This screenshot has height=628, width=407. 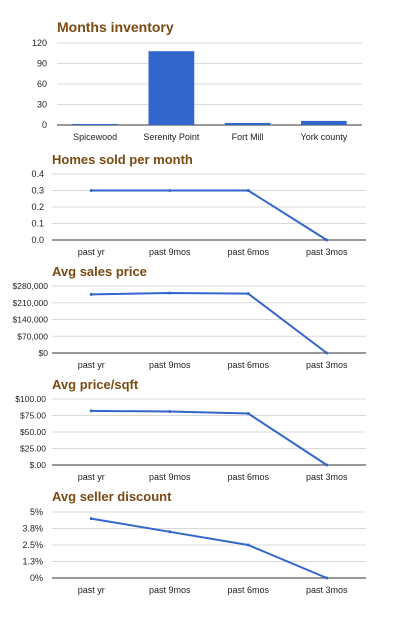 What do you see at coordinates (30, 399) in the screenshot?
I see `y-tick-label: $100.00` at bounding box center [30, 399].